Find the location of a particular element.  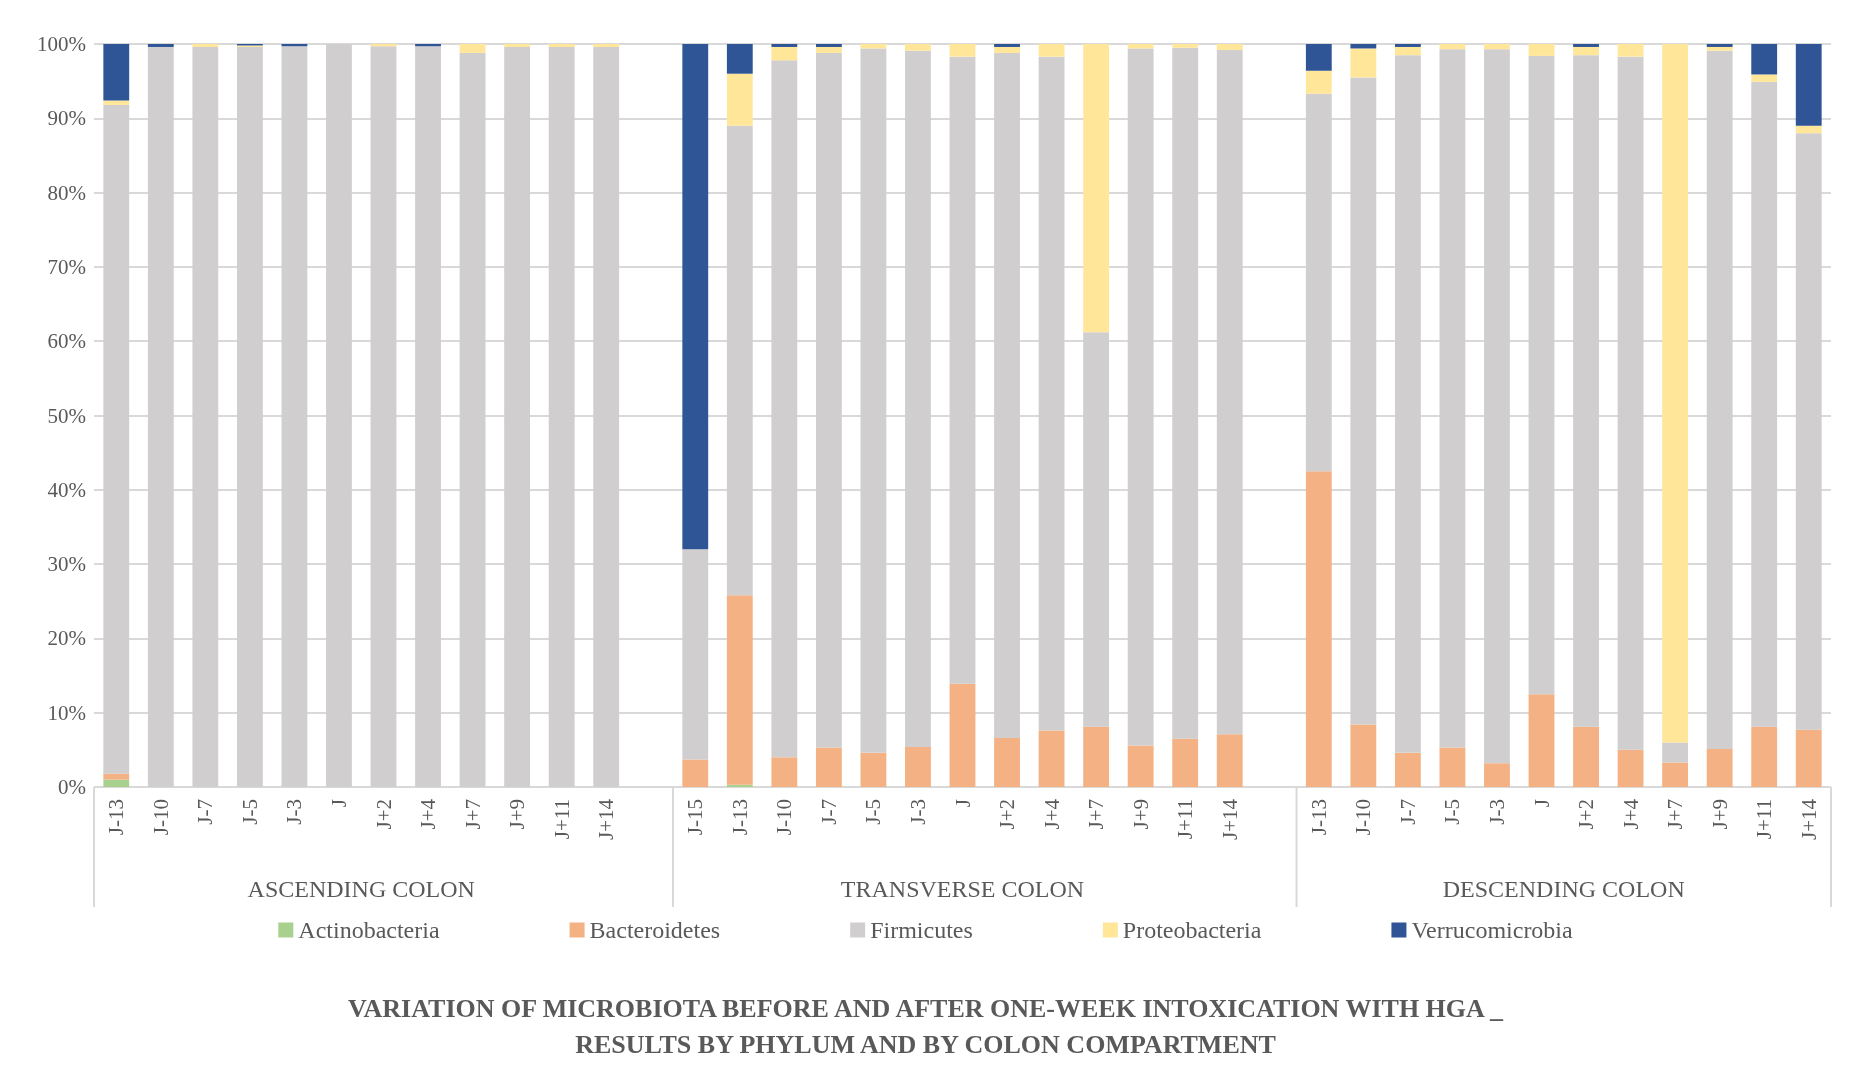

y-tick-label: 60% is located at coordinates (66, 341).